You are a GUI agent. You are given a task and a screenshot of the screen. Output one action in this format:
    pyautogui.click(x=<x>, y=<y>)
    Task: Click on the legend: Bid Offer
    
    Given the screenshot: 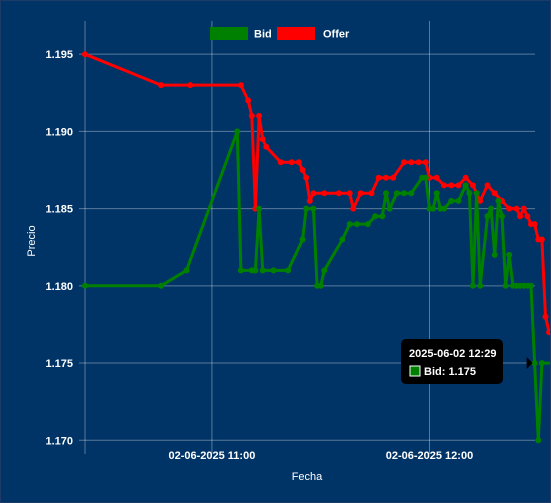 What is the action you would take?
    pyautogui.click(x=280, y=34)
    